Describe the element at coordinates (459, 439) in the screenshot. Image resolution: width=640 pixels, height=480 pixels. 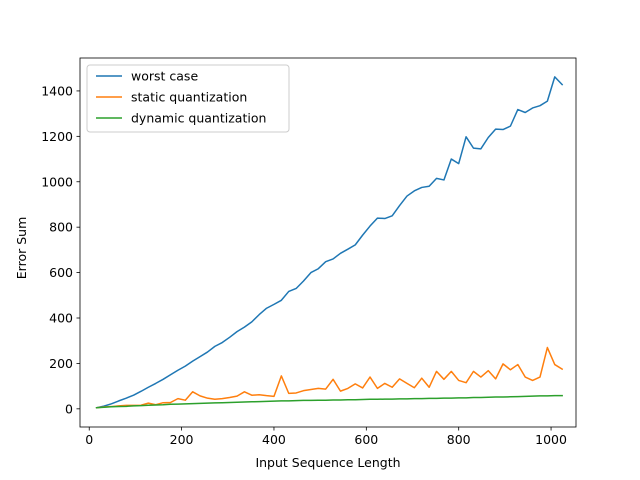
I see `x-tick-label: 800` at that location.